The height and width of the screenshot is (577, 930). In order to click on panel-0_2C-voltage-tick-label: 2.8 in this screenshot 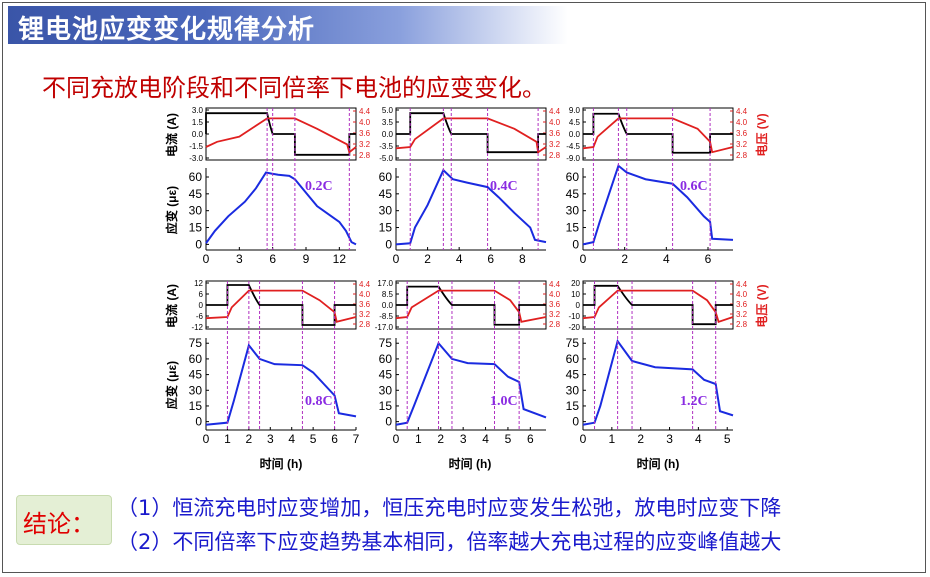, I will do `click(365, 155)`.